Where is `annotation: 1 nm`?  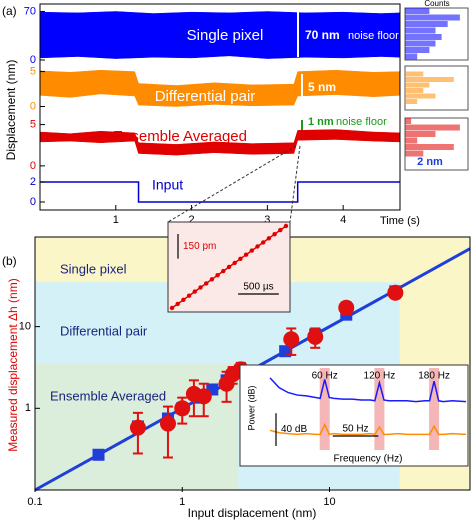 annotation: 1 nm is located at coordinates (321, 122).